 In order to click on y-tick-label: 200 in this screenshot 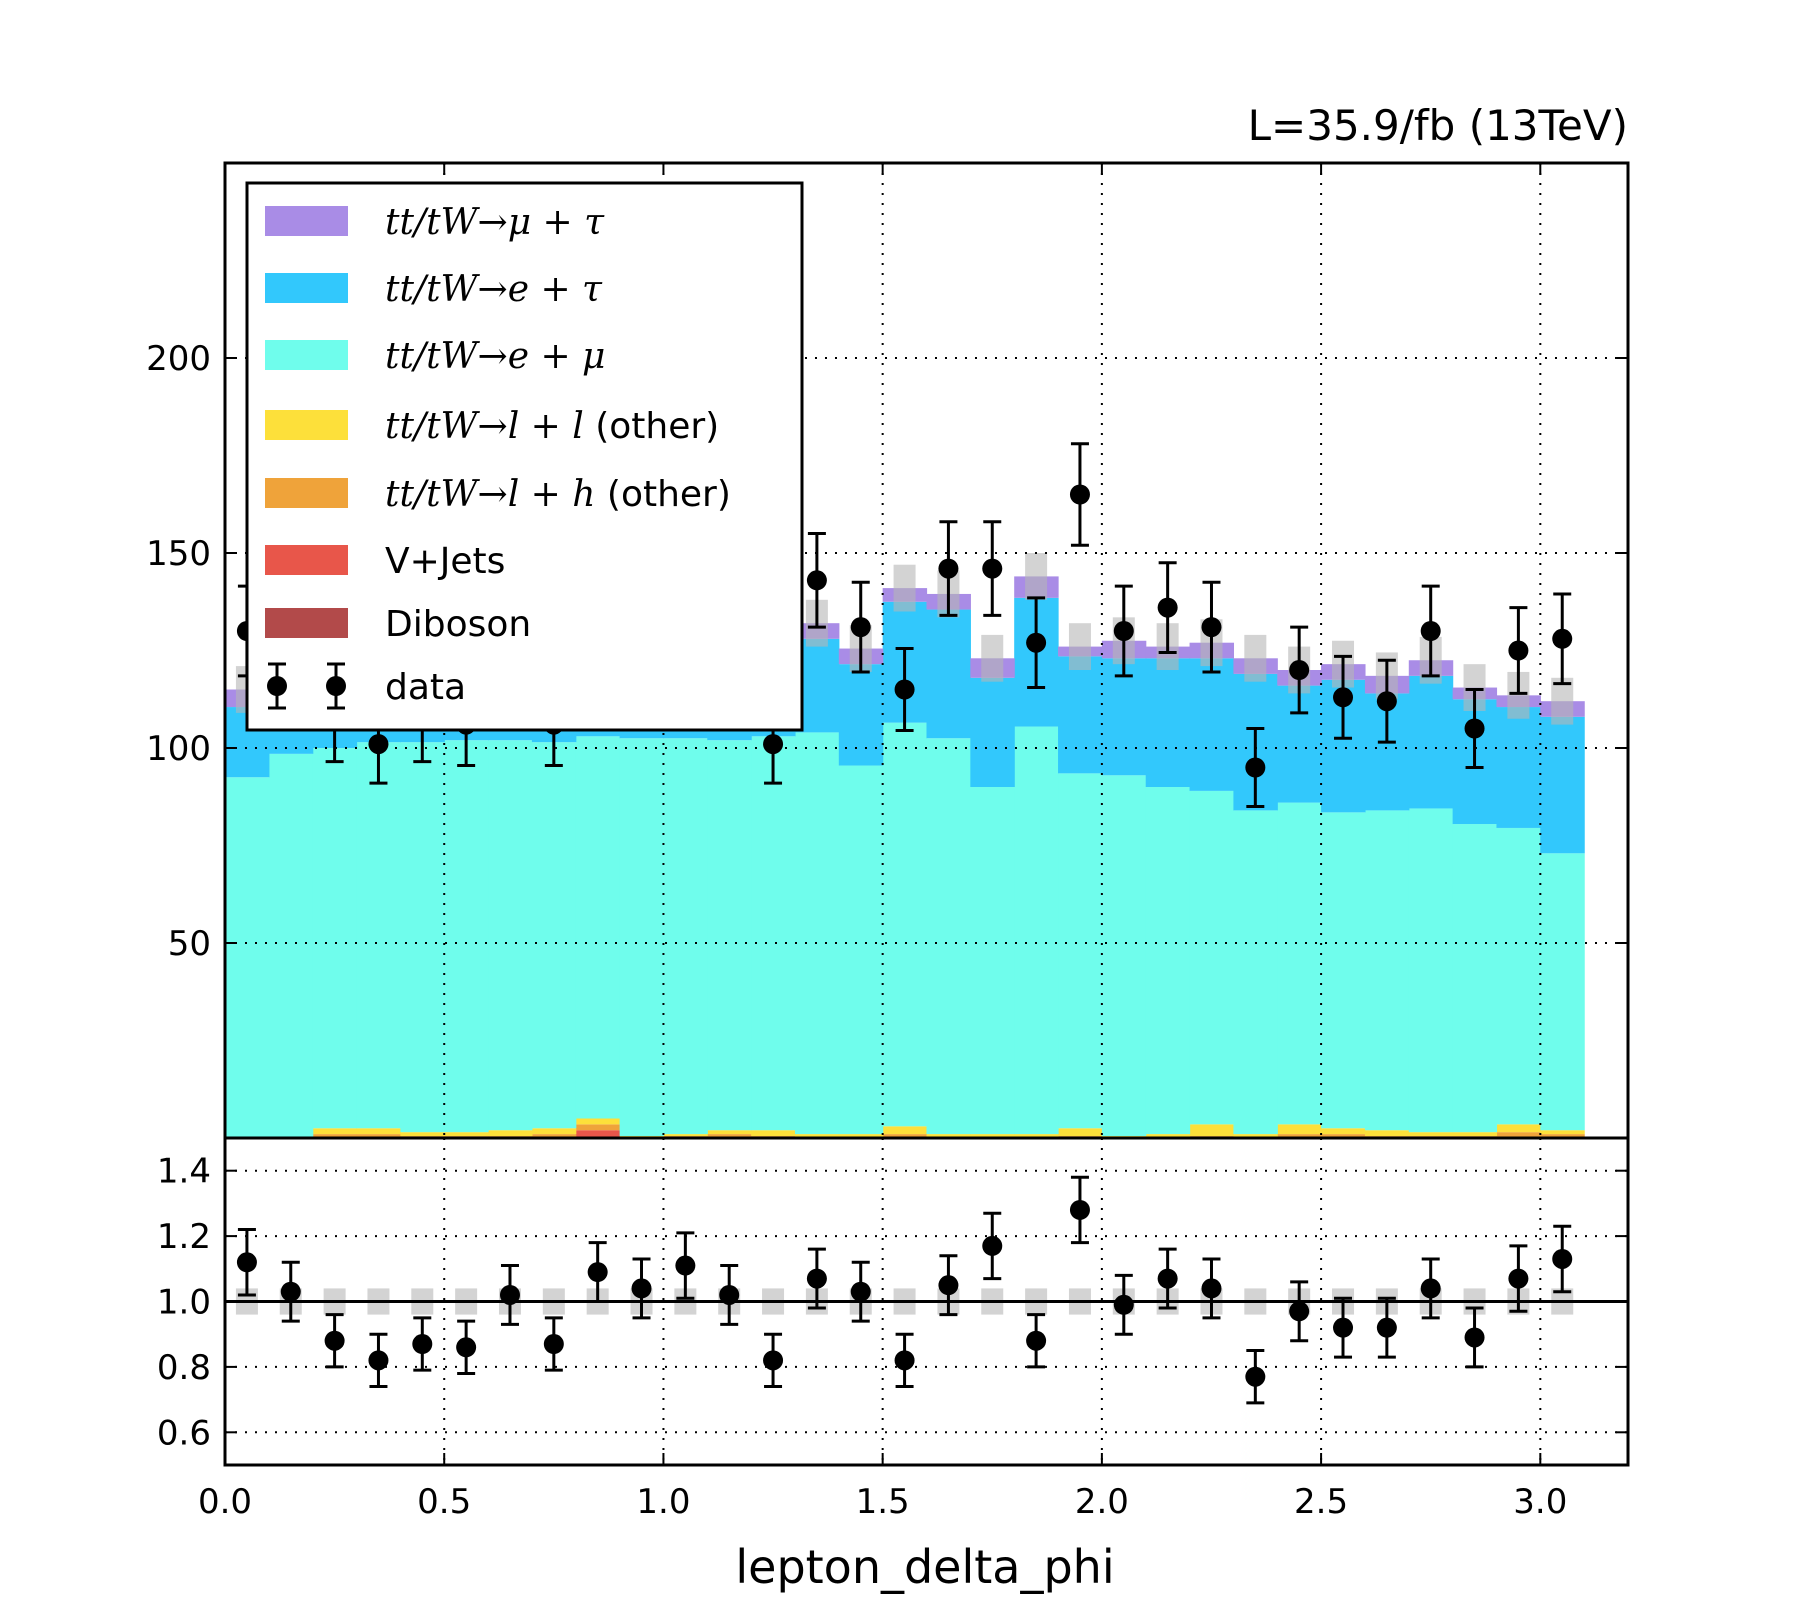, I will do `click(178, 359)`.